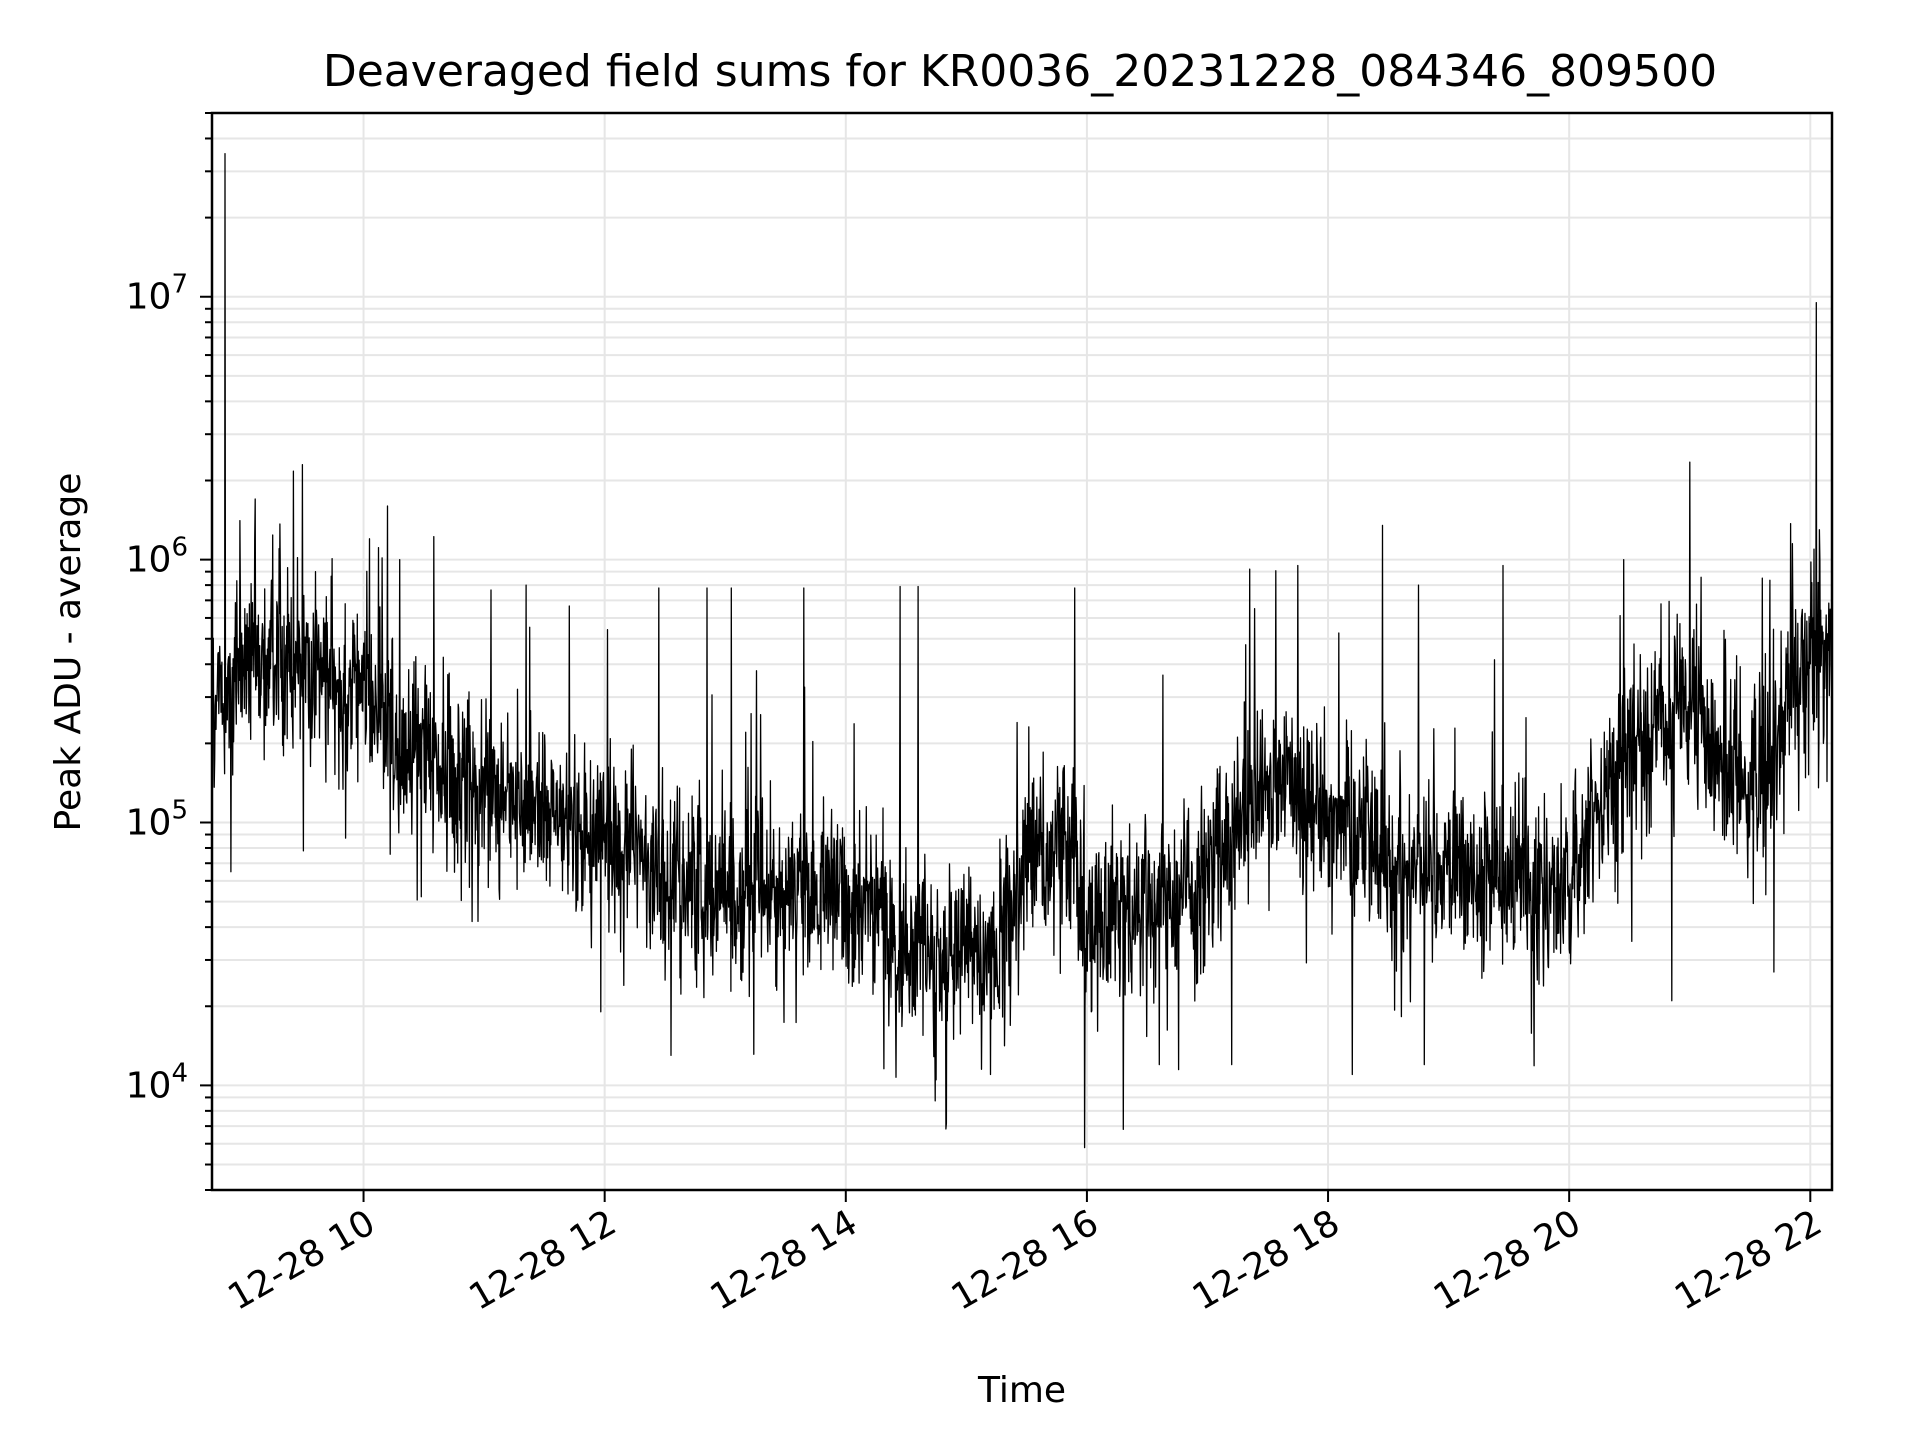 The width and height of the screenshot is (1920, 1440). What do you see at coordinates (179, 811) in the screenshot?
I see `y-tick-exponent: 5` at bounding box center [179, 811].